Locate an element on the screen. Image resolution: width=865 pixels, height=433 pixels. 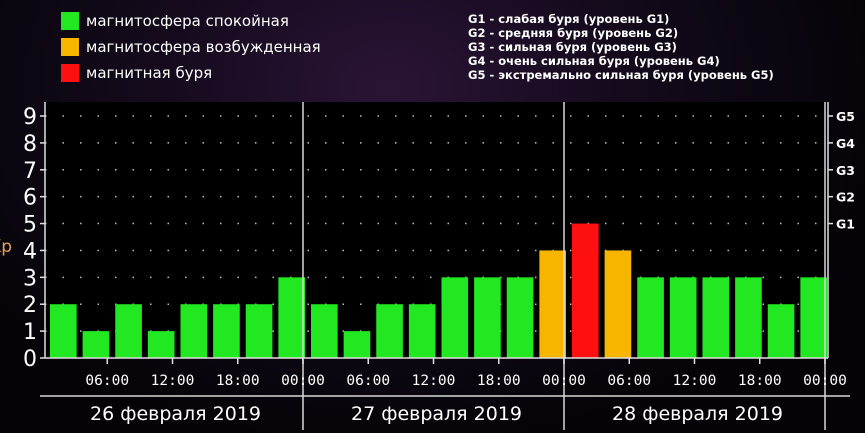
storm-level-2: G2 - средняя буря (уровень G2) is located at coordinates (573, 33).